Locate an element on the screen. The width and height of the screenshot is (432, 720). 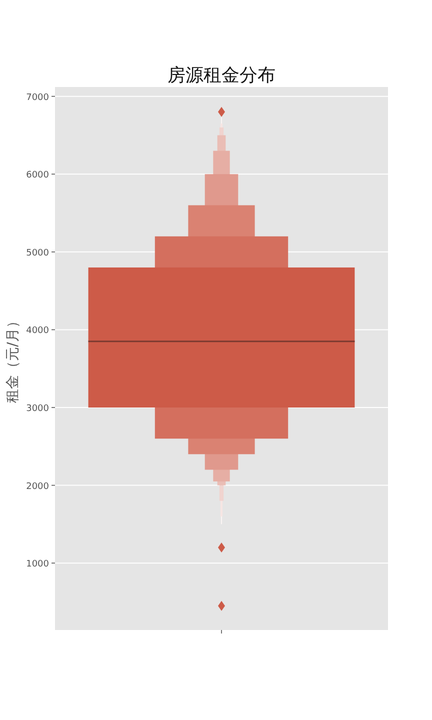
y-tick-label: 6000 is located at coordinates (38, 175).